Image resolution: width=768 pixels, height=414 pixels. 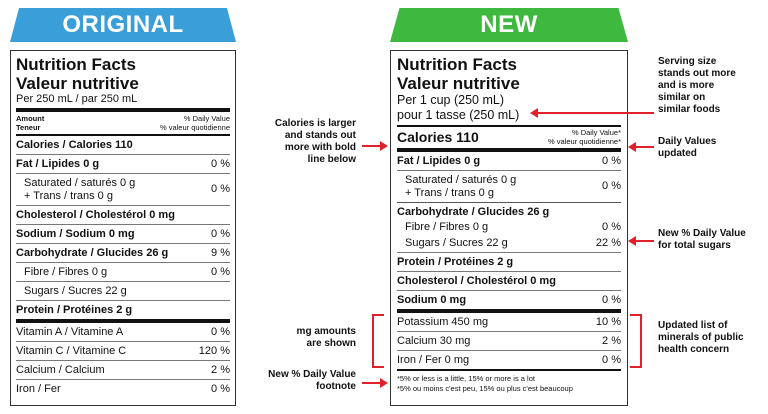 What do you see at coordinates (312, 380) in the screenshot?
I see `annotation-footnote: New % Daily Value footnote` at bounding box center [312, 380].